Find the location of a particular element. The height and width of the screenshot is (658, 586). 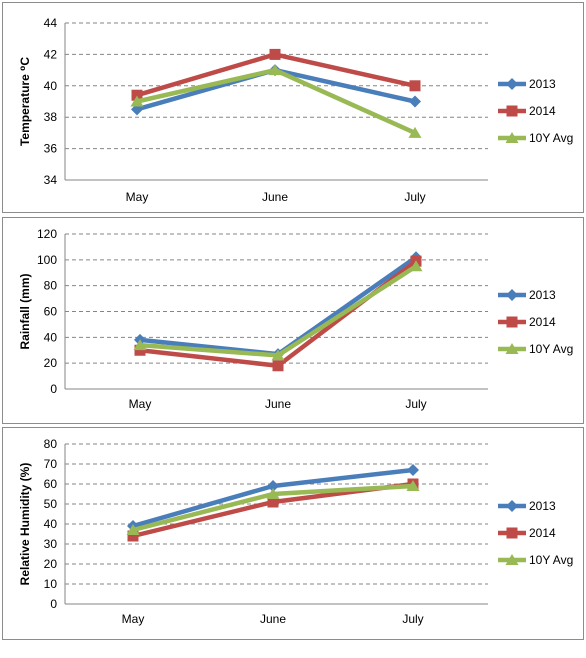

y-tick-label: 30 is located at coordinates (51, 544).